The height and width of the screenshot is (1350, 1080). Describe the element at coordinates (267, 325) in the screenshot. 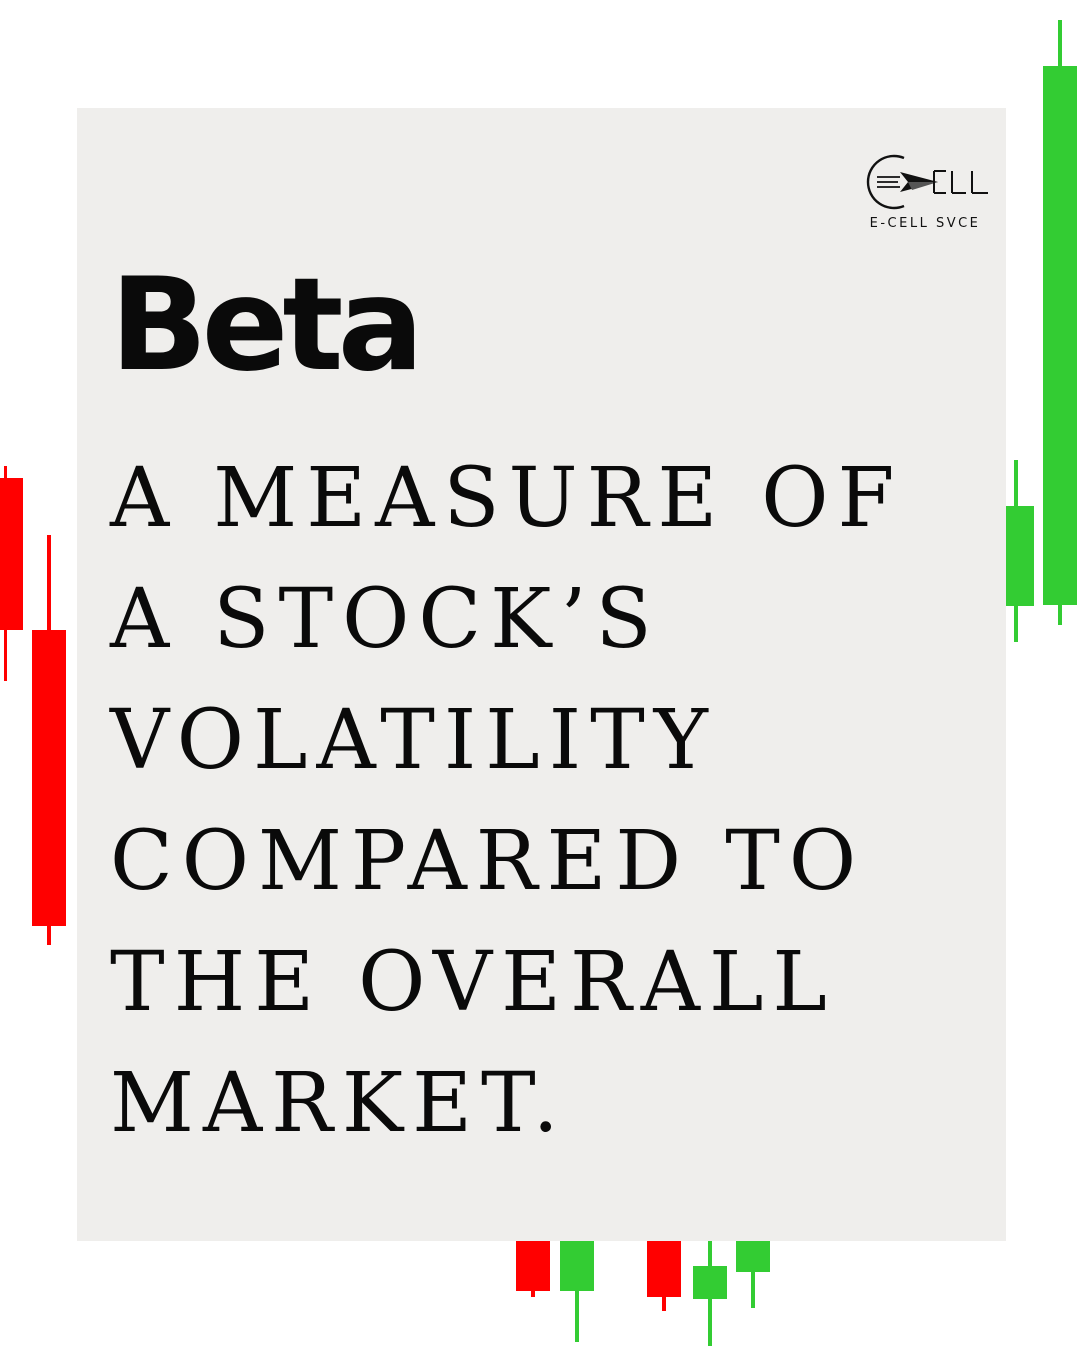

I see `page-title: Beta` at that location.